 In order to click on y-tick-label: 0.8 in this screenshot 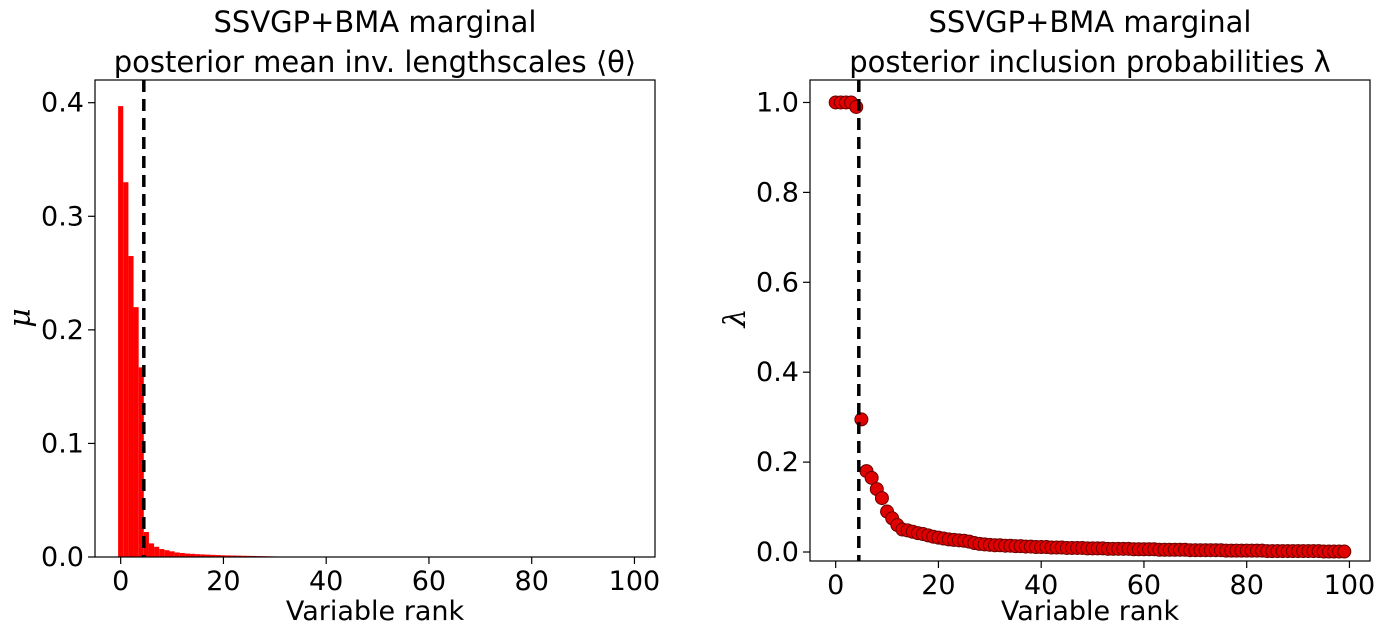, I will do `click(777, 192)`.